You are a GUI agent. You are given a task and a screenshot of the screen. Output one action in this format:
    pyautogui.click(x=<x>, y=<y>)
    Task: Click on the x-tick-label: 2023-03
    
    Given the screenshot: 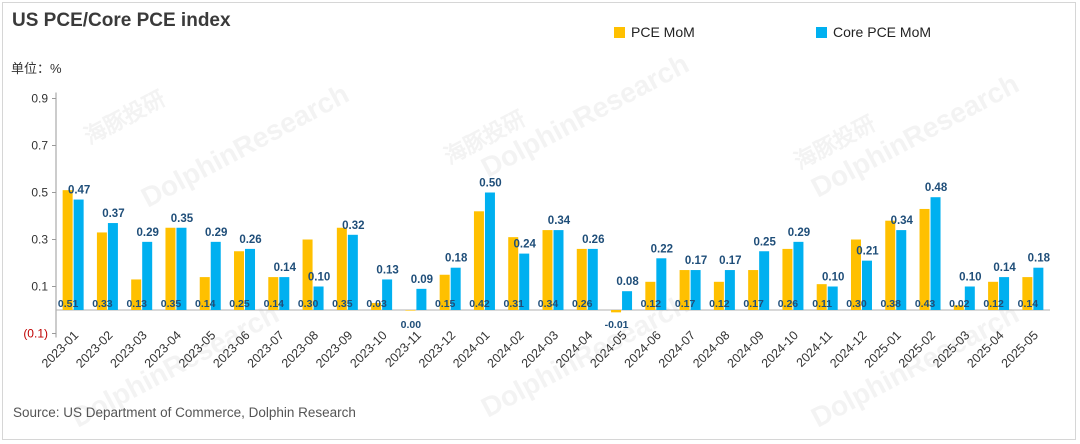 What is the action you would take?
    pyautogui.click(x=128, y=349)
    